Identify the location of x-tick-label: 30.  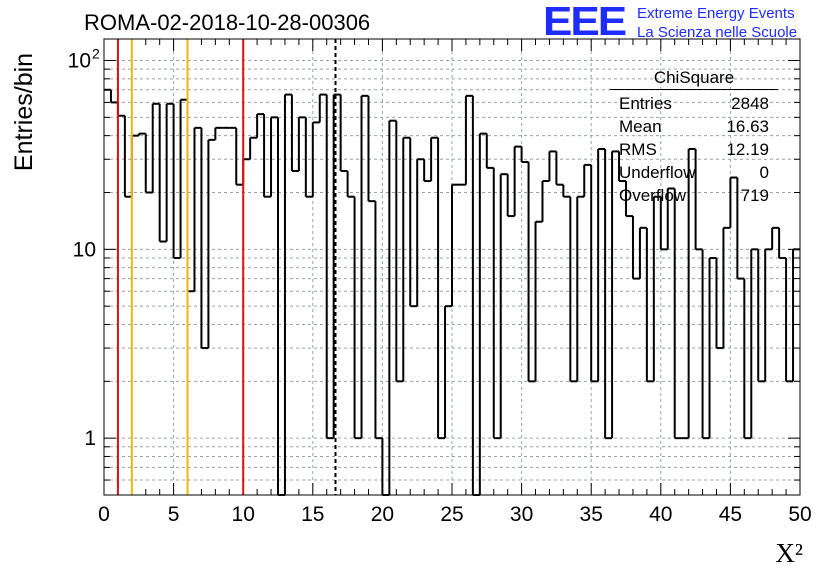
(521, 514).